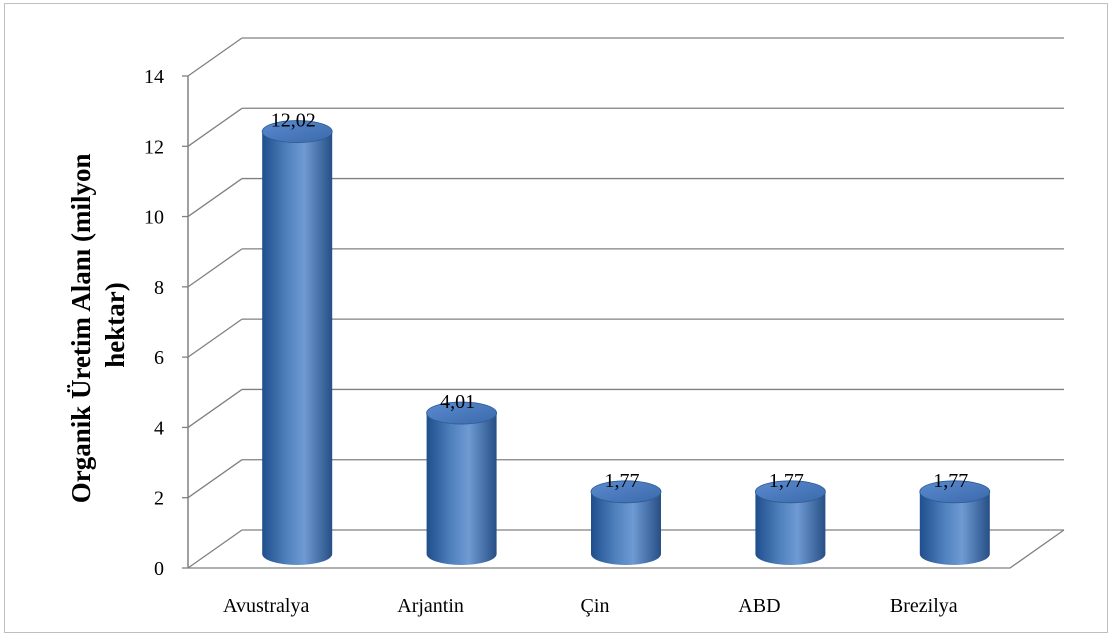 Image resolution: width=1114 pixels, height=639 pixels. I want to click on x-tick-label: Çin, so click(595, 606).